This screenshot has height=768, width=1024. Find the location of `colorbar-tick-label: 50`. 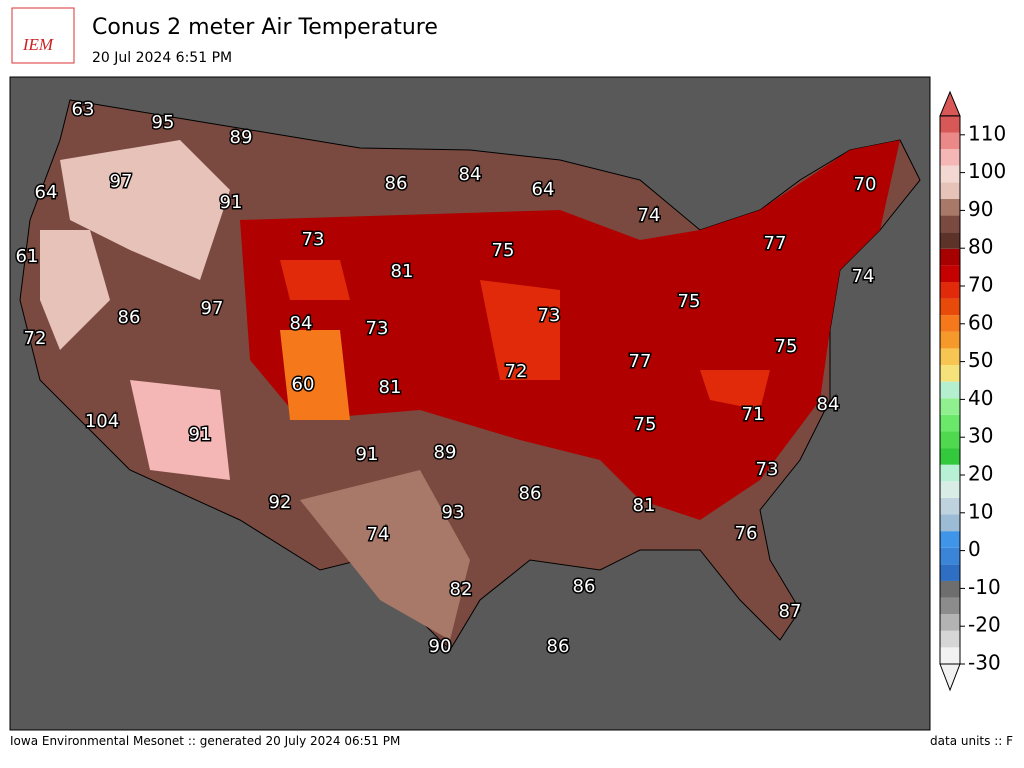

colorbar-tick-label: 50 is located at coordinates (980, 360).